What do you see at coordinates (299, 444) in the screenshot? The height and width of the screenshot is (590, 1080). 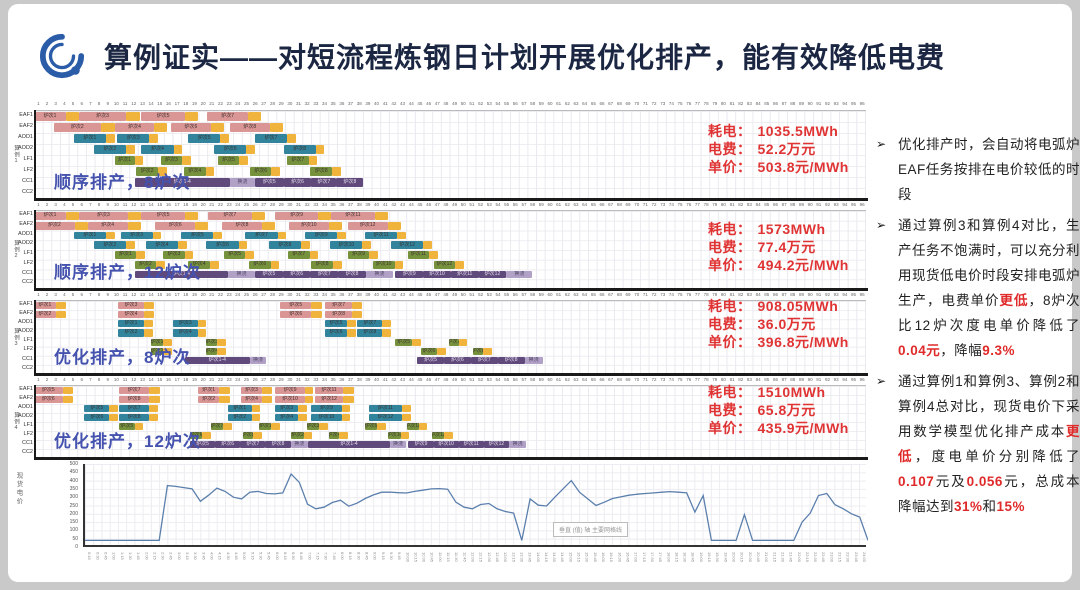 I see `gantt-bar: 换浇` at bounding box center [299, 444].